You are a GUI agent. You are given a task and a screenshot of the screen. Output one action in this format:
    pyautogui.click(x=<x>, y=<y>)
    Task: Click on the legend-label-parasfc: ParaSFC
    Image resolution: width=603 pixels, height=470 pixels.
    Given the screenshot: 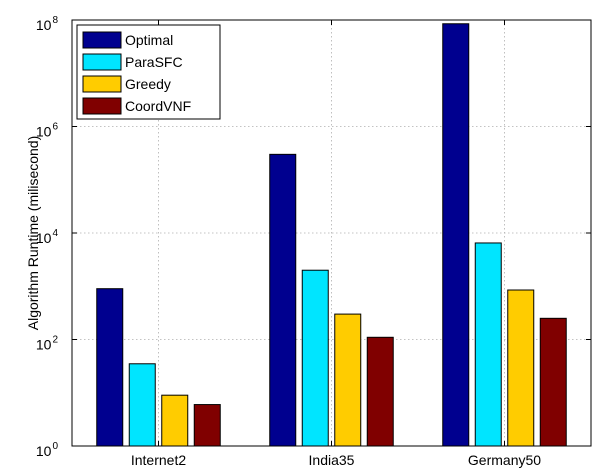 What is the action you would take?
    pyautogui.click(x=154, y=62)
    